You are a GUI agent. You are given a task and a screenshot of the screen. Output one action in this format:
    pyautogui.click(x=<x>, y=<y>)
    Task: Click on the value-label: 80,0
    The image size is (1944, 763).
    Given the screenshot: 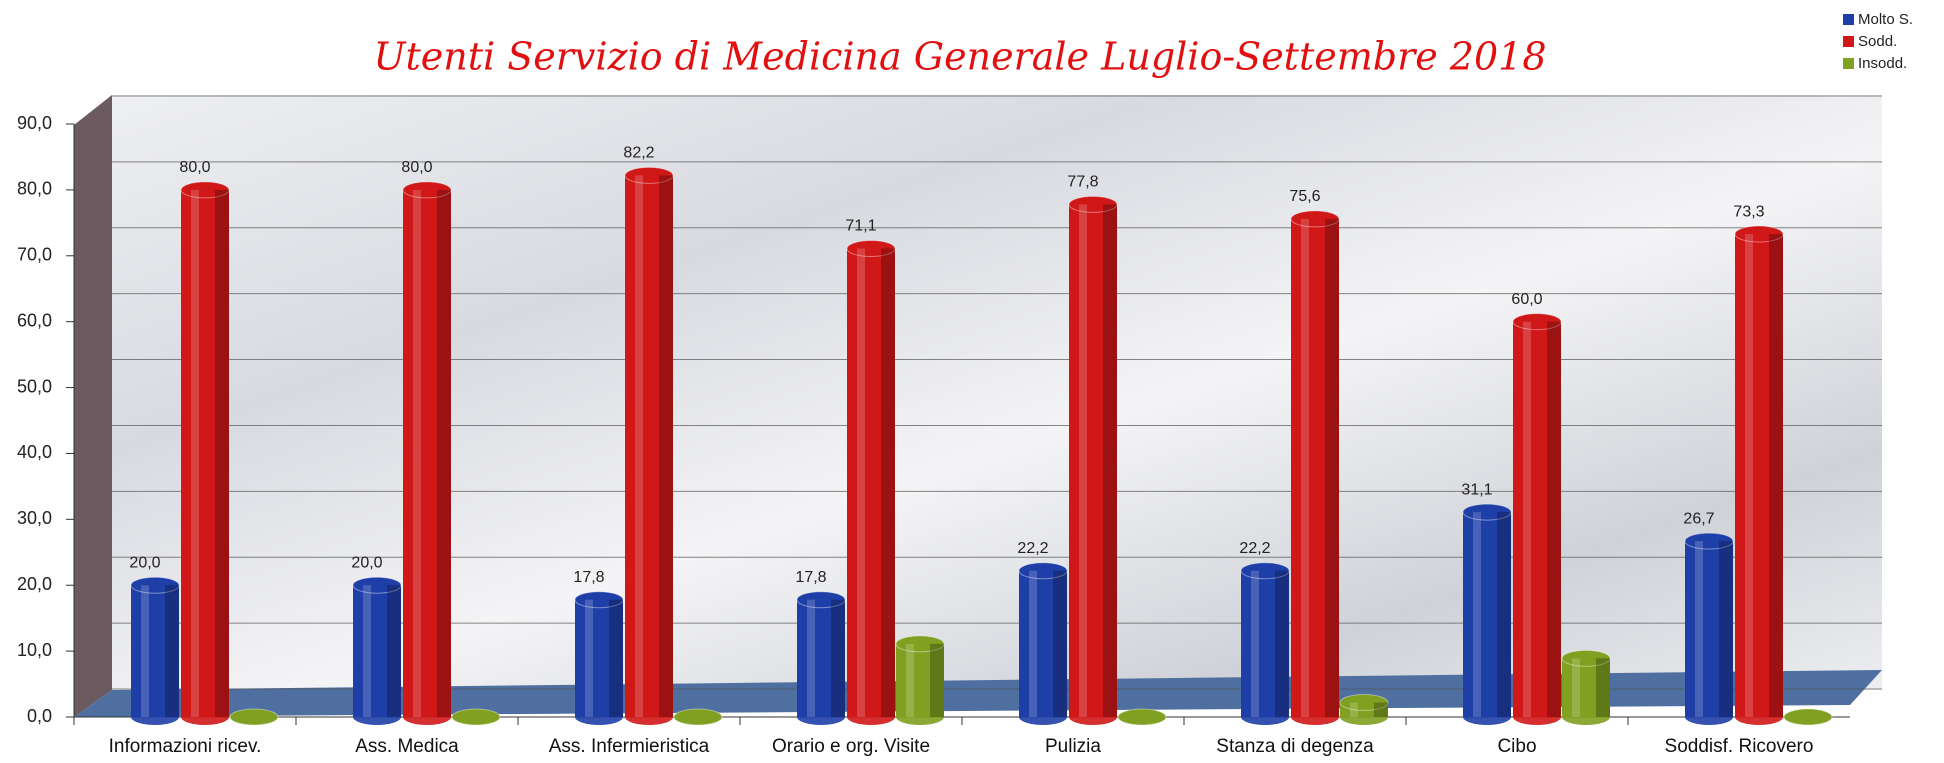 What is the action you would take?
    pyautogui.click(x=194, y=167)
    